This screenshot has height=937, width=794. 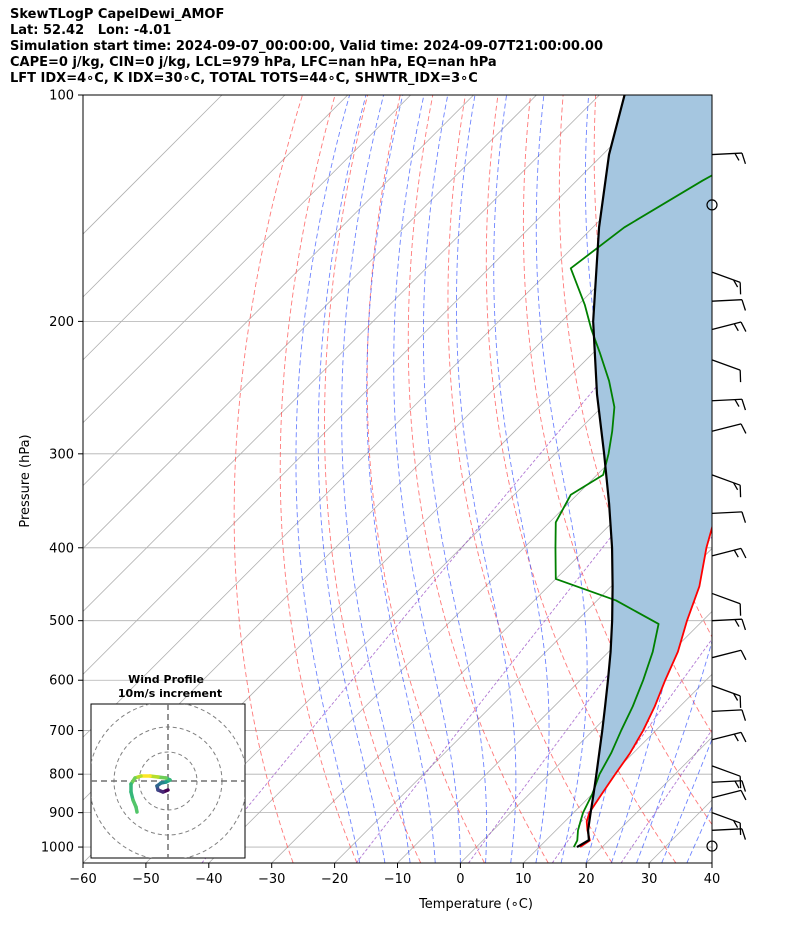 I want to click on hodograph-segment, so click(x=136, y=809).